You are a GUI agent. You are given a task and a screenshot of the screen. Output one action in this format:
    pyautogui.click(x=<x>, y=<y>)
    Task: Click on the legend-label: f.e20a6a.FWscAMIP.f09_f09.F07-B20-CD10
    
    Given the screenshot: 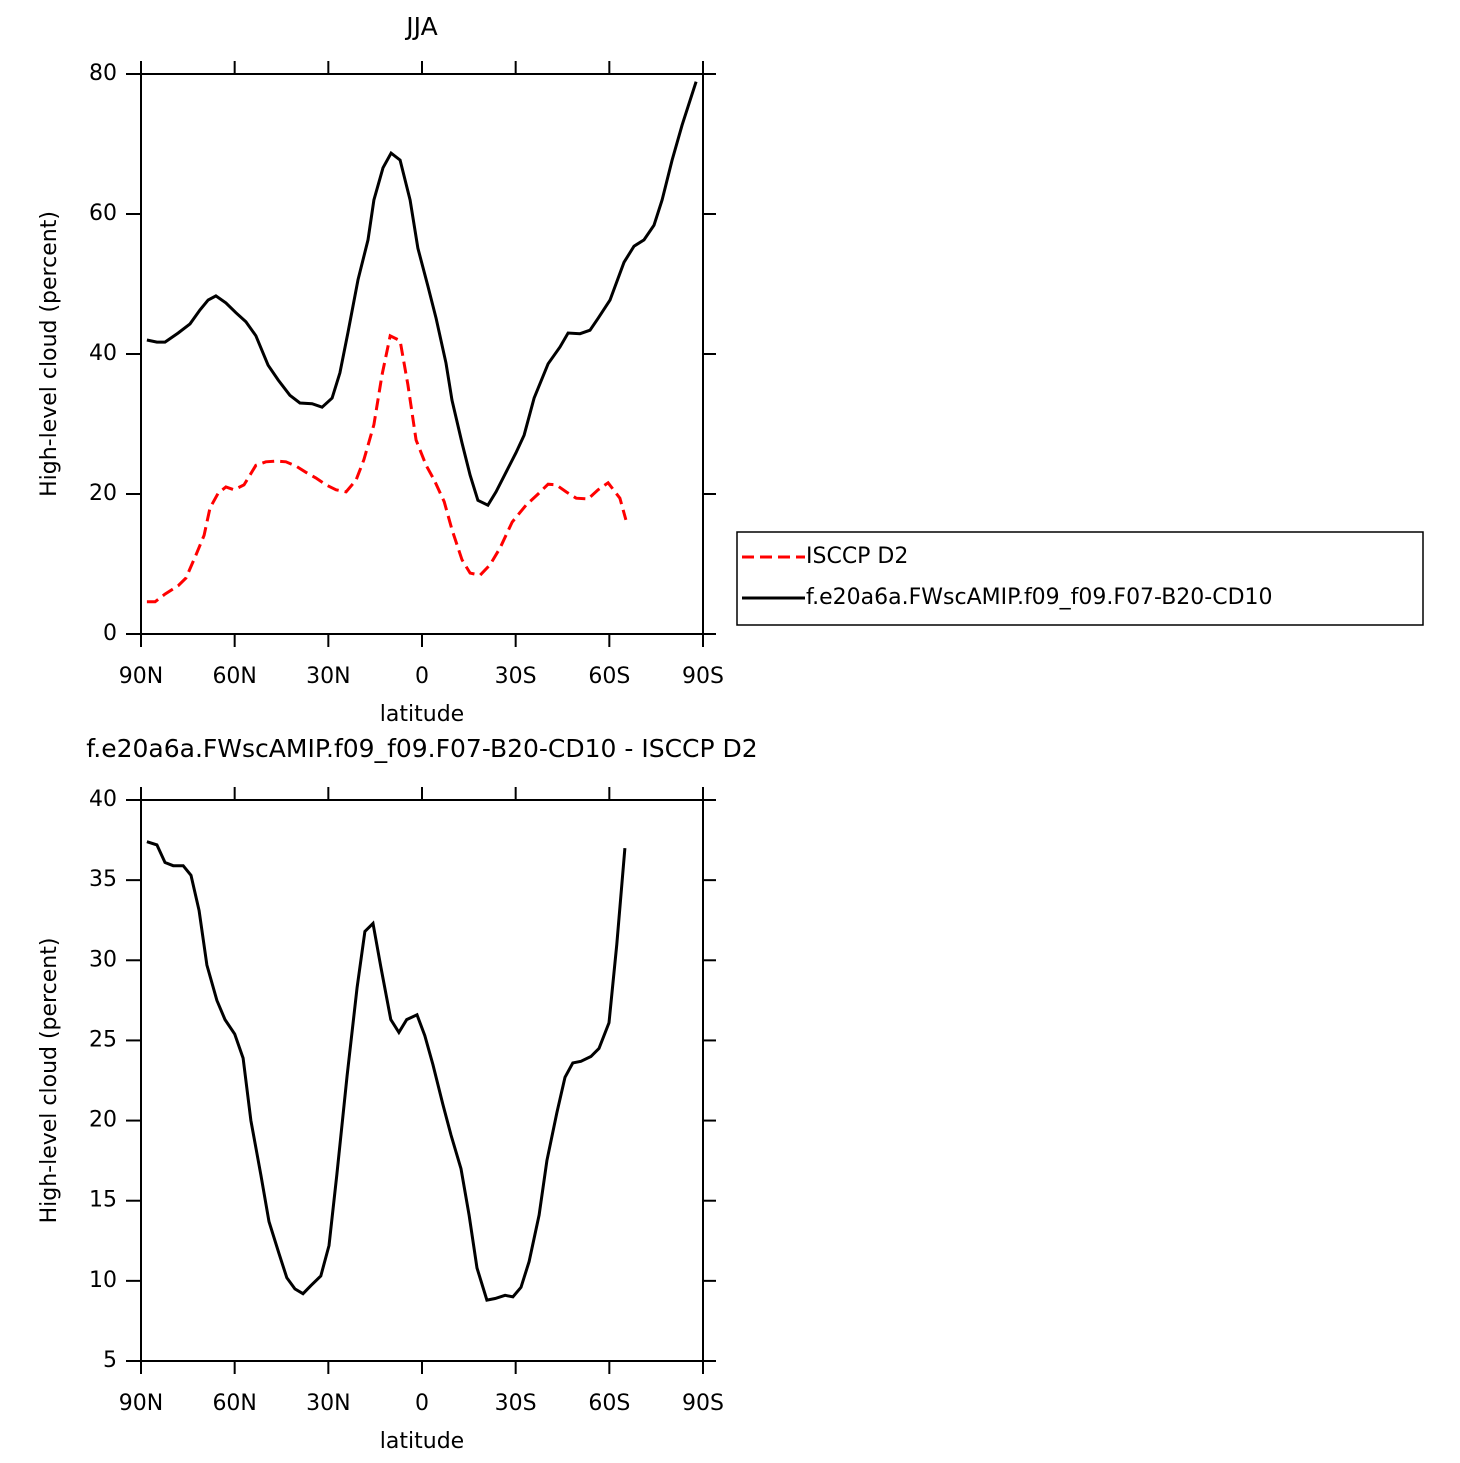 What is the action you would take?
    pyautogui.click(x=1039, y=597)
    